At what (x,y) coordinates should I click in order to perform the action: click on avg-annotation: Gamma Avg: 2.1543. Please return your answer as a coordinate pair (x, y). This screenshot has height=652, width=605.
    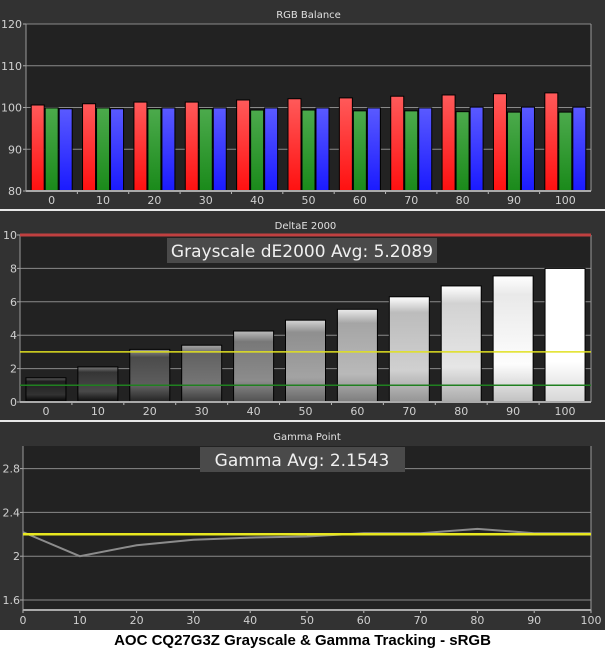
    Looking at the image, I should click on (302, 461).